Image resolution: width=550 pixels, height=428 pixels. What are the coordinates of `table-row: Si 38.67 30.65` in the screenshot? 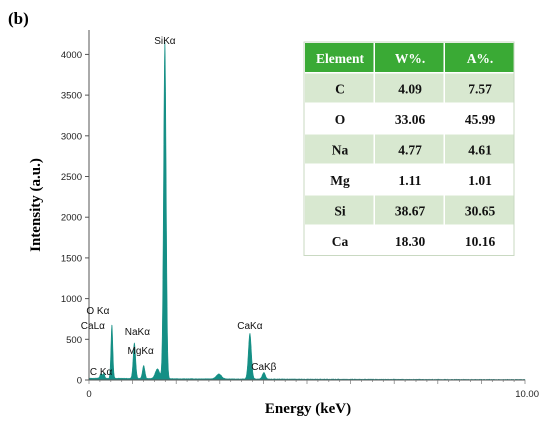 It's located at (409, 210).